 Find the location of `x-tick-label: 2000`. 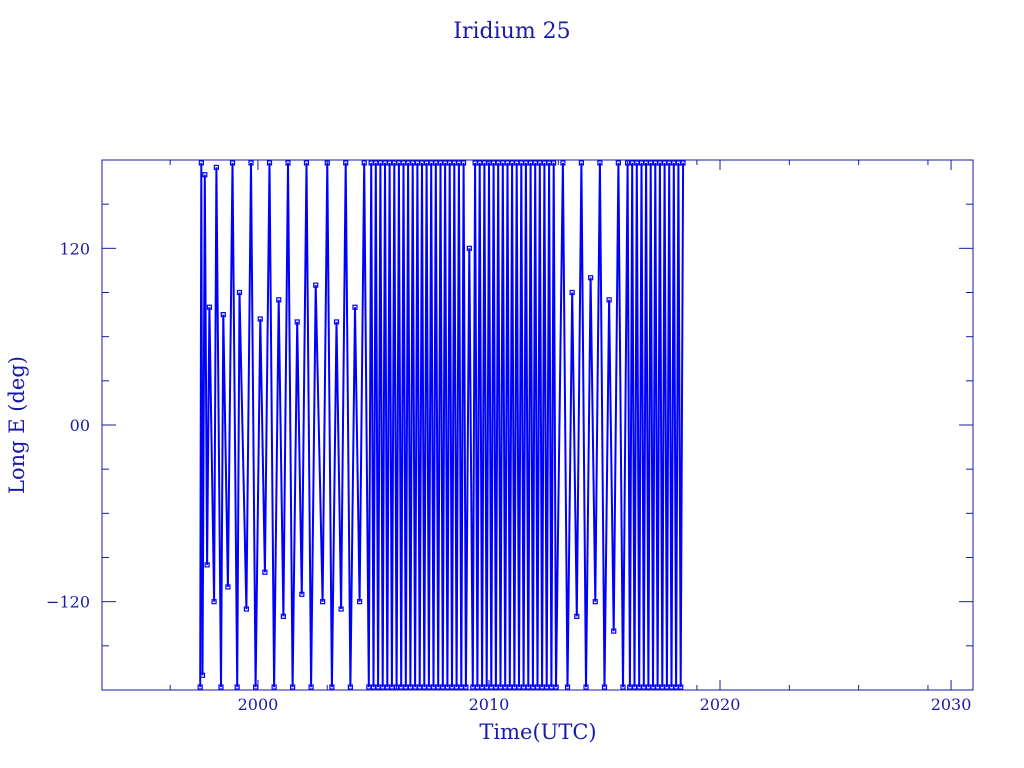

x-tick-label: 2000 is located at coordinates (258, 704).